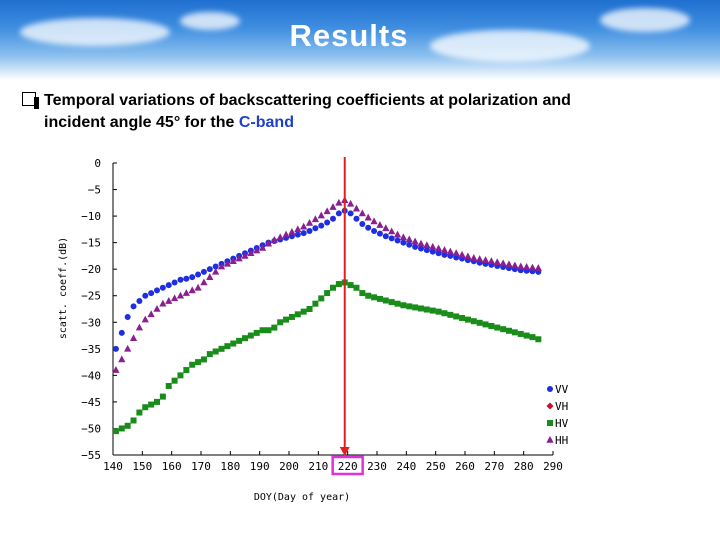  I want to click on y-tick-label: −50, so click(91, 428).